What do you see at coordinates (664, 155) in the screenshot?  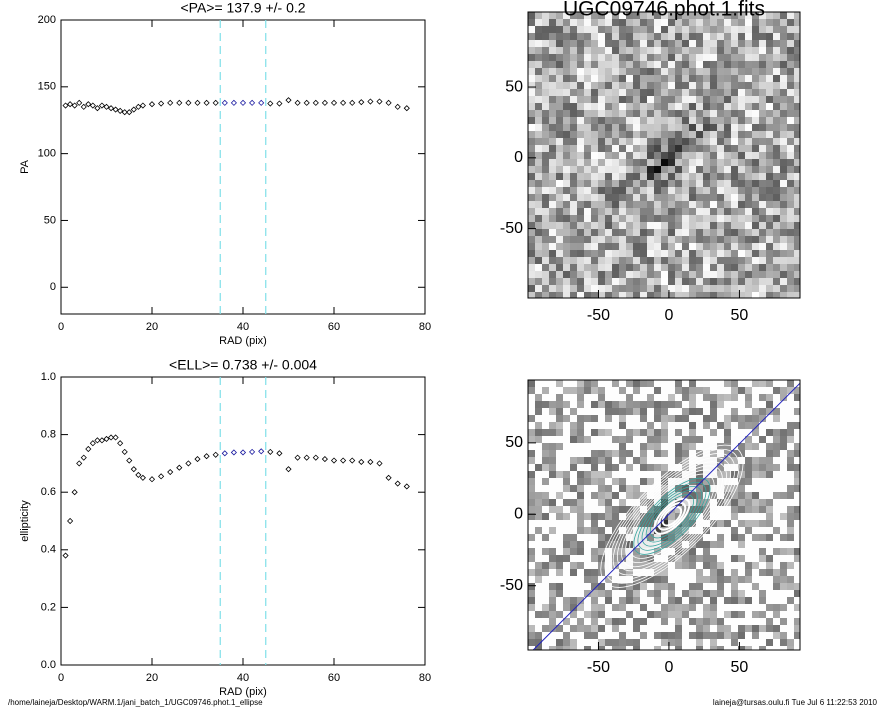 I see `galaxy-image` at bounding box center [664, 155].